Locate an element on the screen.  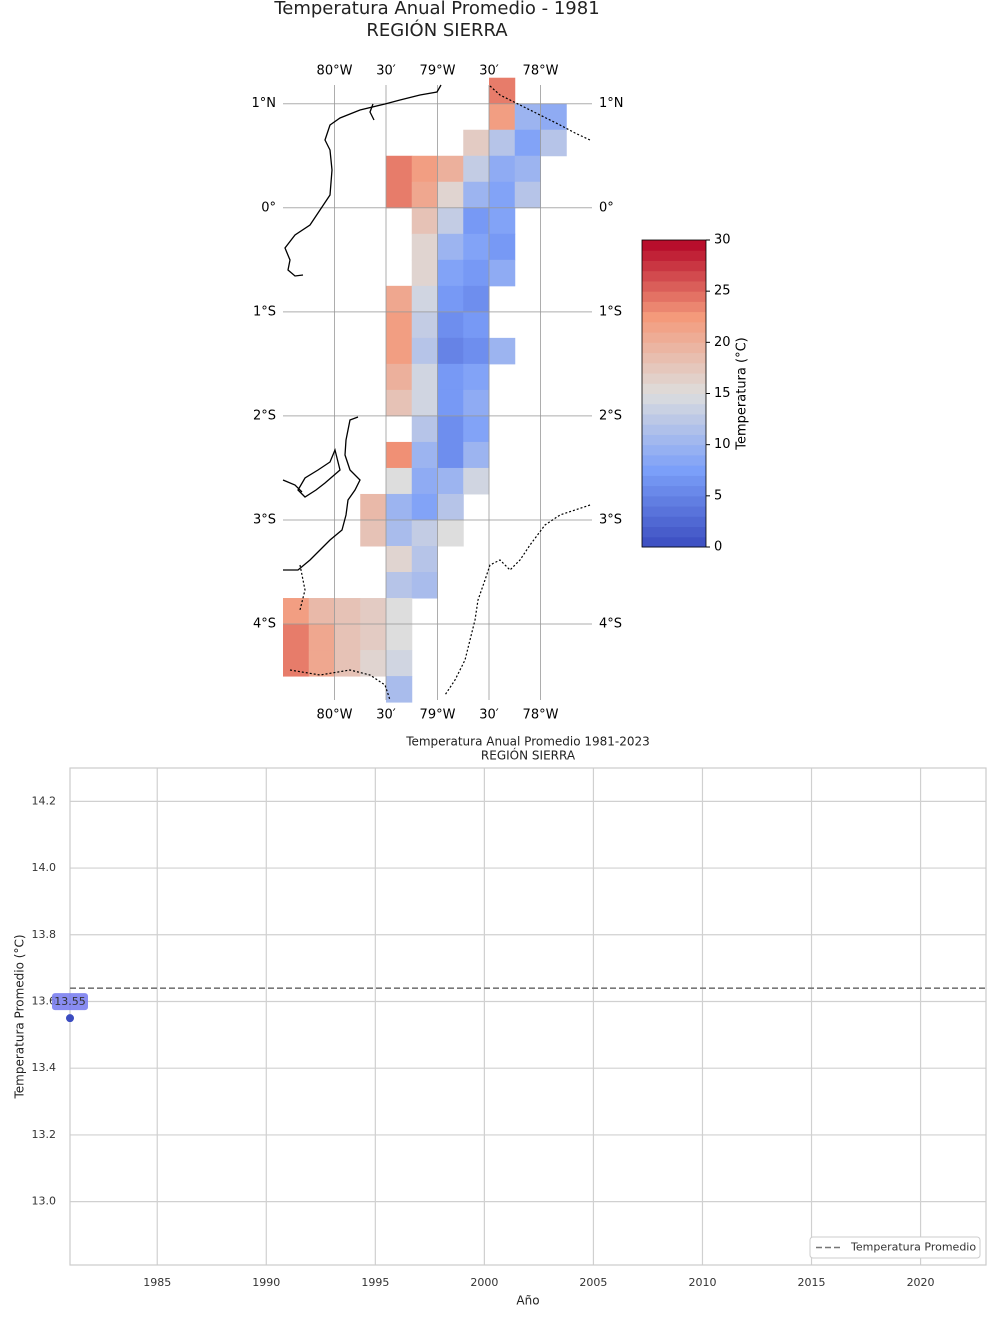
x-tick-label: 2015 is located at coordinates (812, 1282).